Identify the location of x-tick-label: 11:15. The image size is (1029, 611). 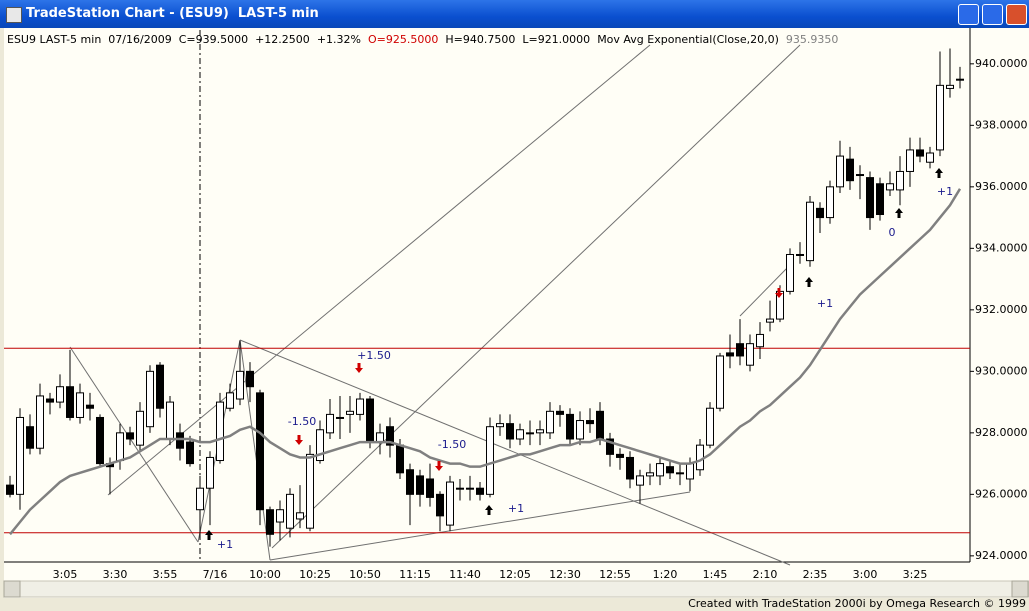
(415, 574).